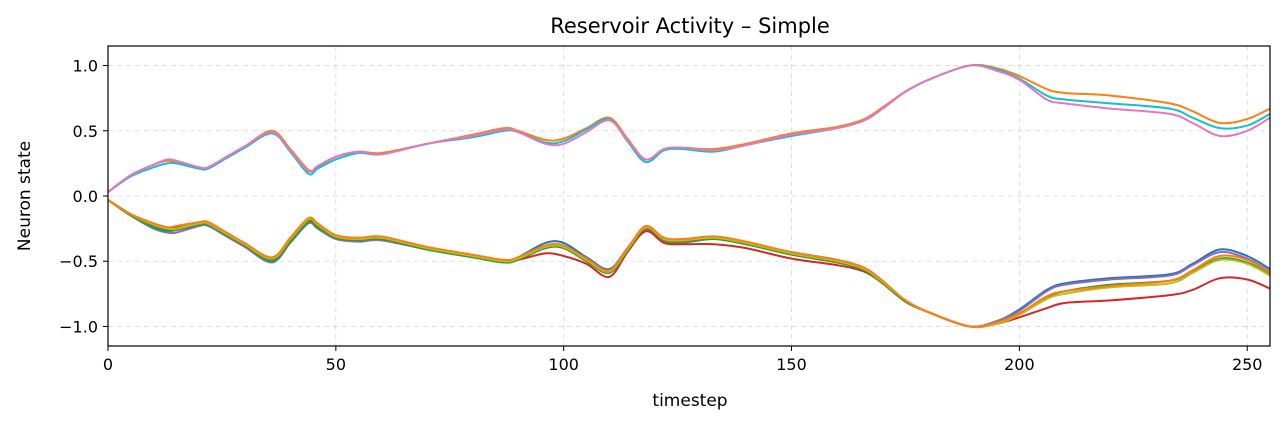 Image resolution: width=1286 pixels, height=424 pixels. Describe the element at coordinates (689, 401) in the screenshot. I see `x-axis-label: timestep` at that location.